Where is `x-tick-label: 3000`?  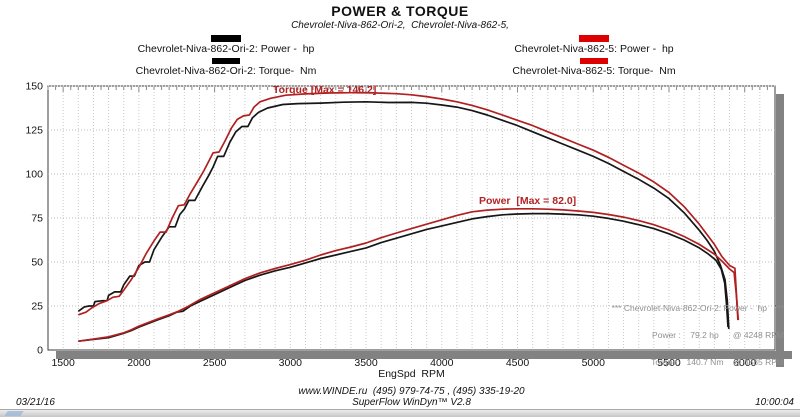
x-tick-label: 3000 is located at coordinates (291, 363).